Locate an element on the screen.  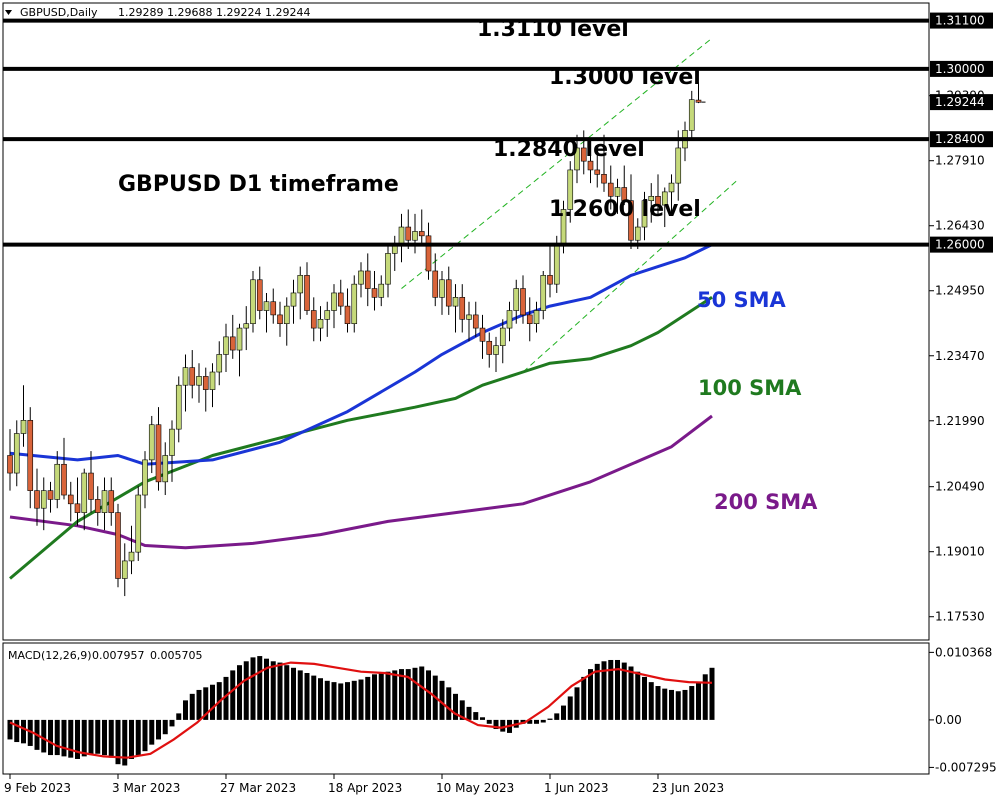
sma200-label: 200 SMA is located at coordinates (766, 502).